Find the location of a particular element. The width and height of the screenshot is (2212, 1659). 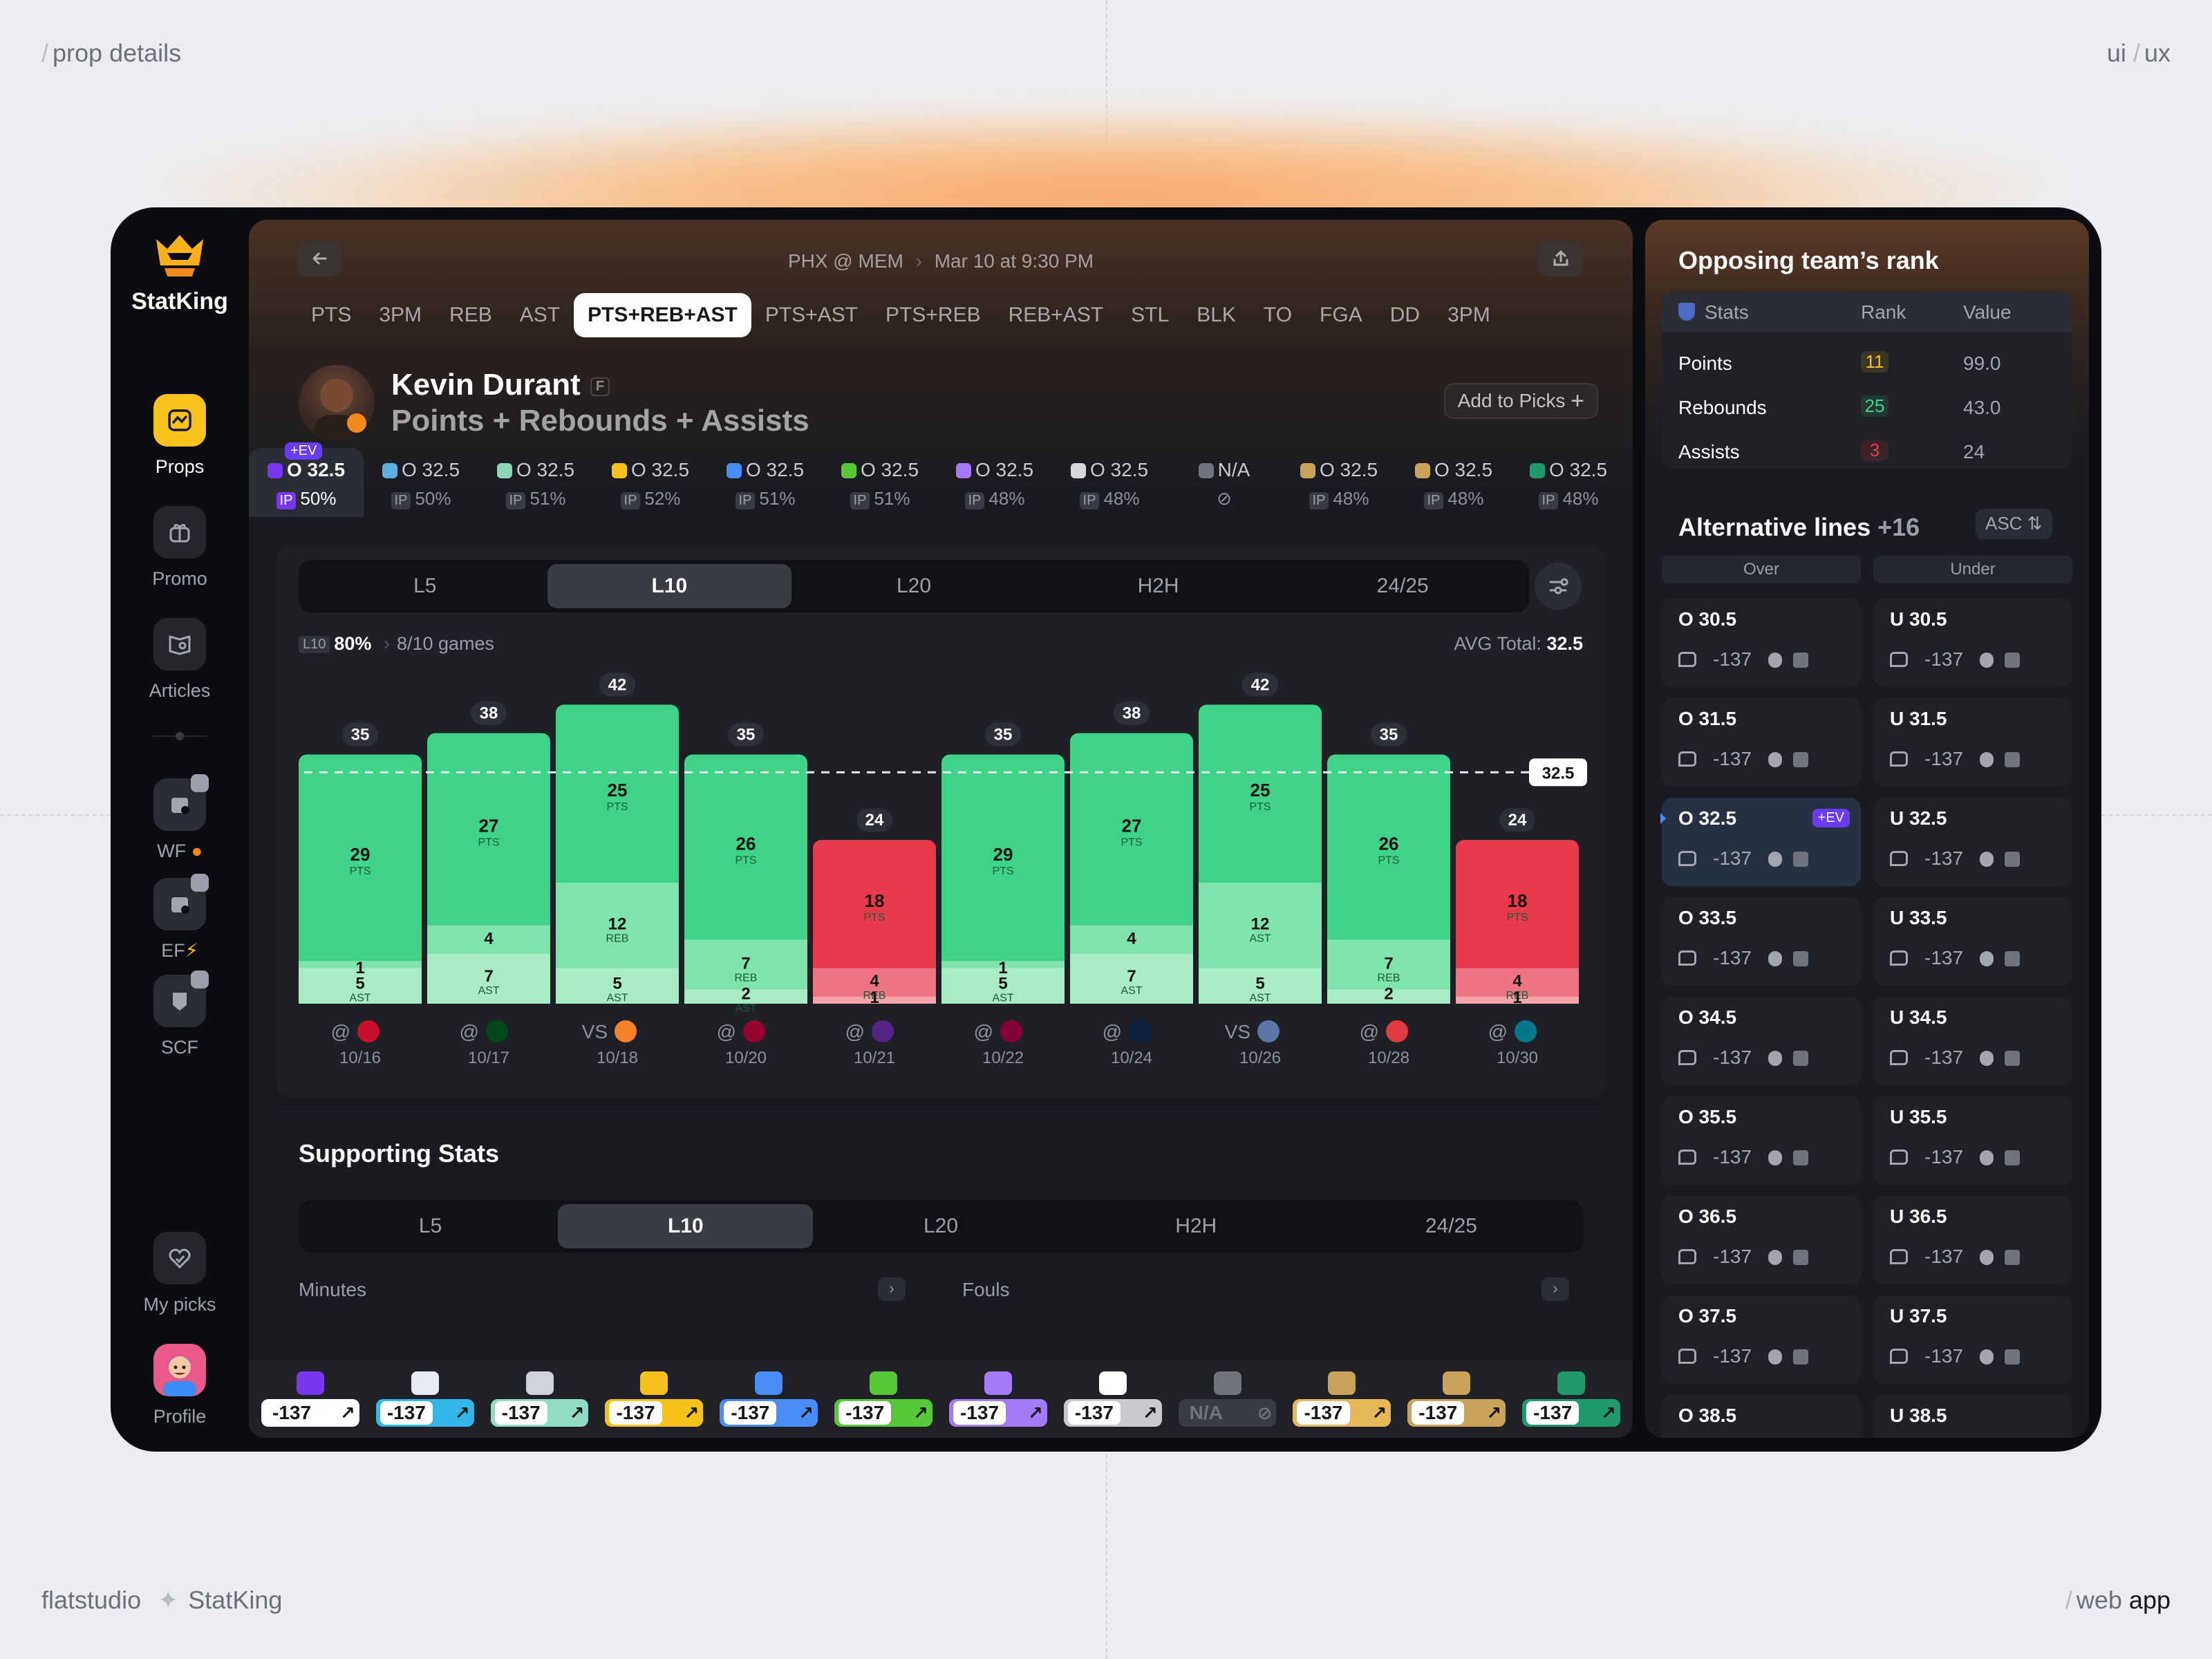

ip-value: 51% is located at coordinates (777, 499).